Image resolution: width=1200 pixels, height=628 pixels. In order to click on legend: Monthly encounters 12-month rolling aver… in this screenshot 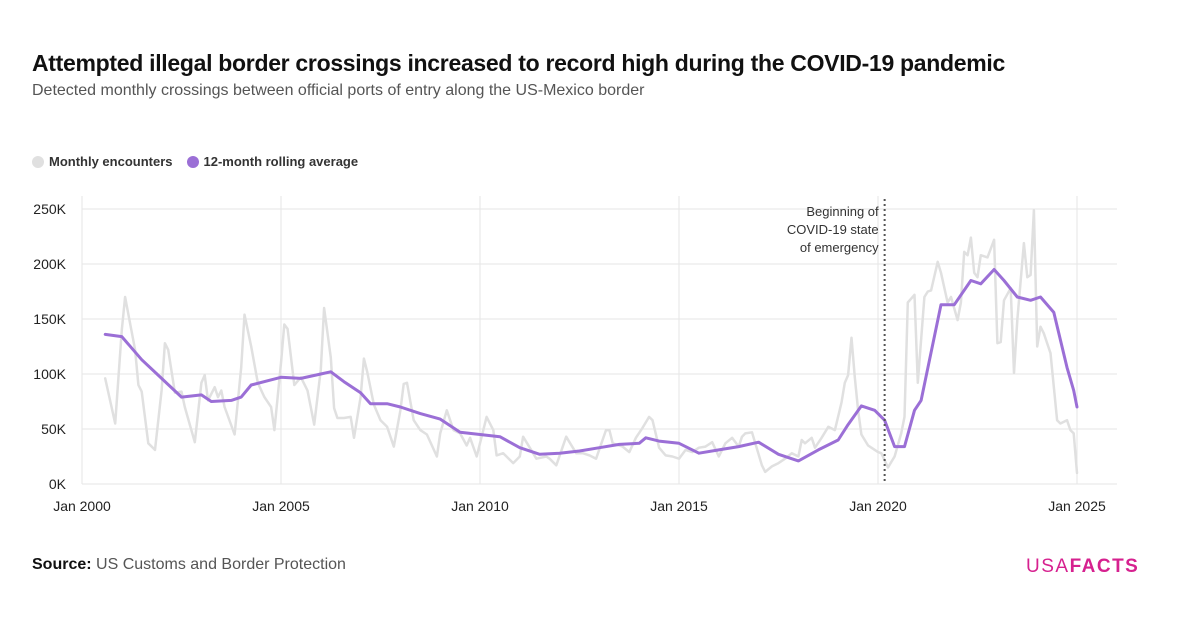, I will do `click(195, 161)`.